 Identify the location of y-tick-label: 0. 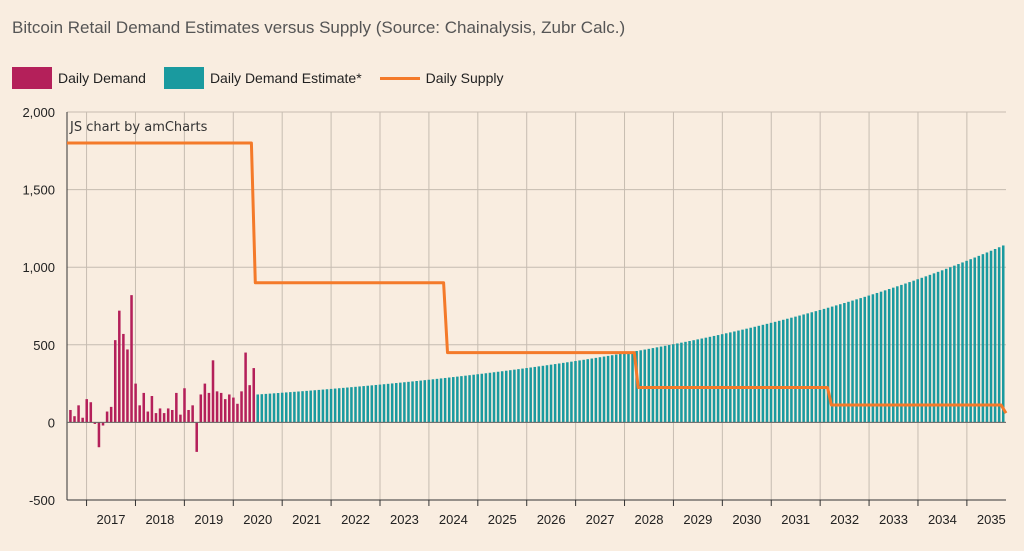
(51, 422).